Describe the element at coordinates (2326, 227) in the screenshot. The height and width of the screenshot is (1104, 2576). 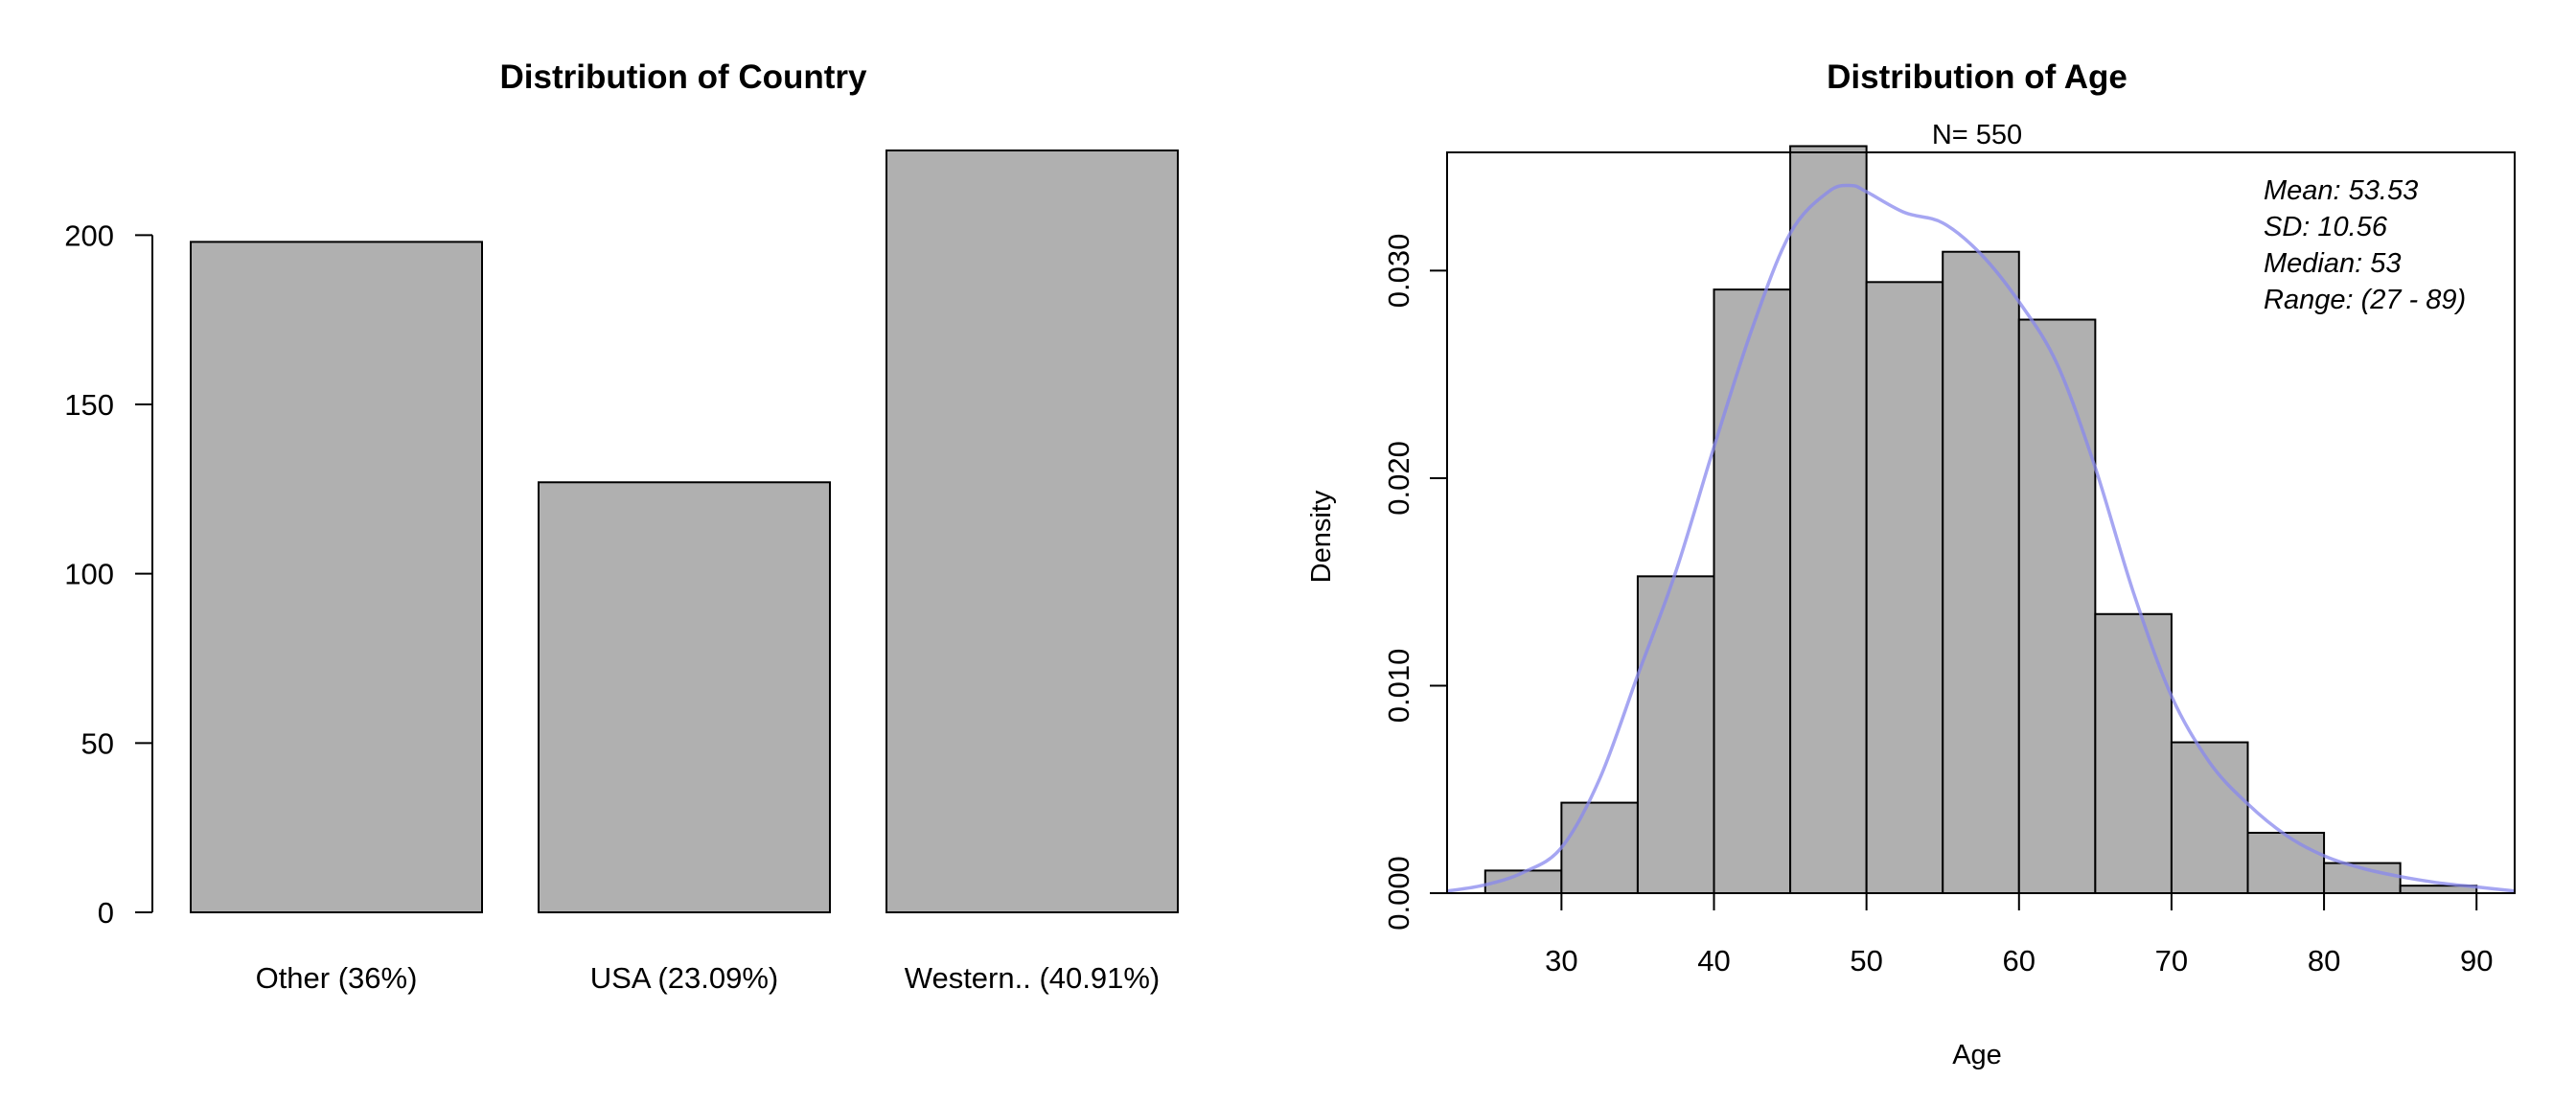
I see `summary-stat-line: SD: 10.56` at that location.